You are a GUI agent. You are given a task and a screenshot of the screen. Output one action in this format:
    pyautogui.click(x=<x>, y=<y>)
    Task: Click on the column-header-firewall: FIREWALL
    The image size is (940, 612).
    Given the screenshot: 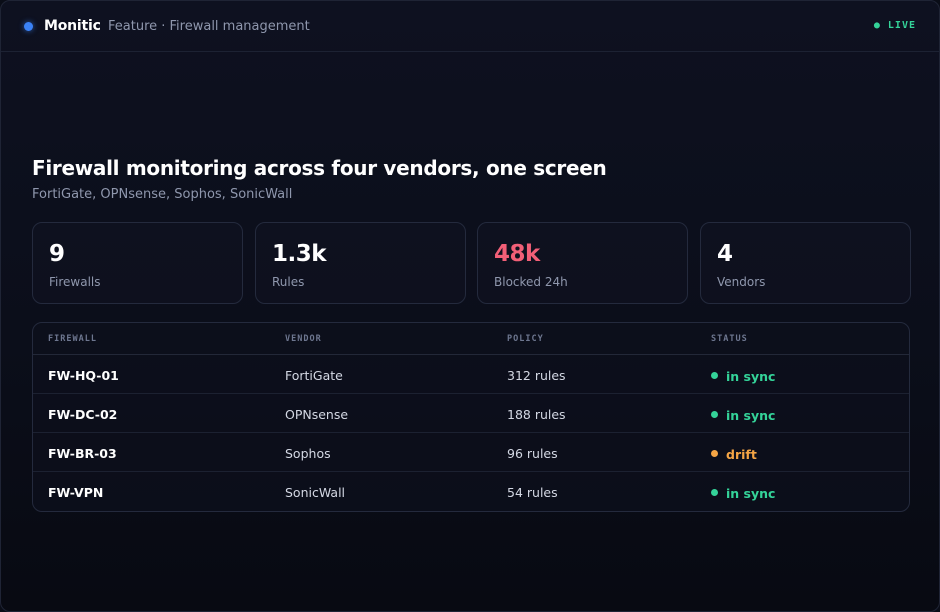 What is the action you would take?
    pyautogui.click(x=72, y=339)
    